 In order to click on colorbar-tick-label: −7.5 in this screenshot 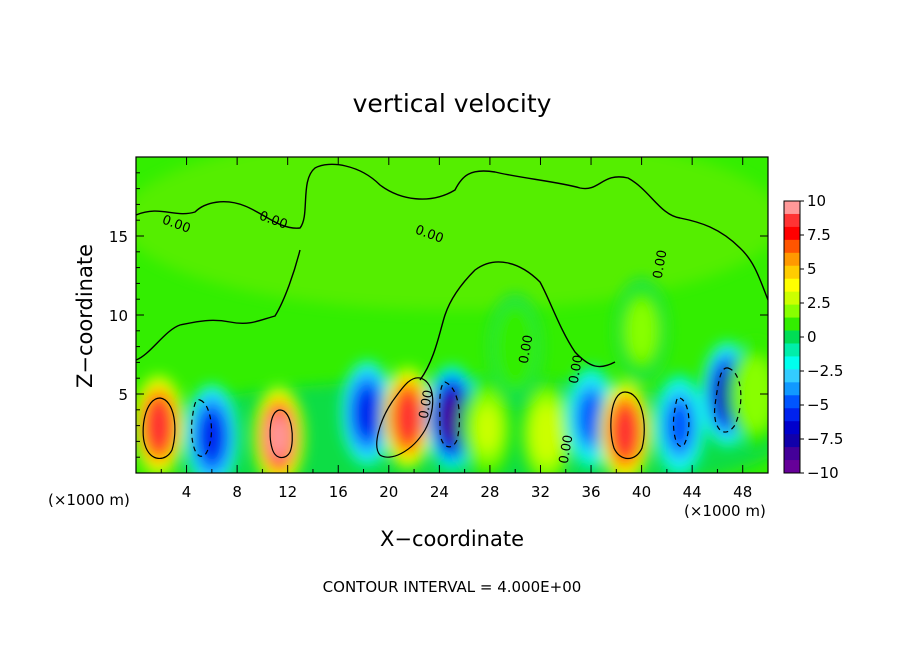, I will do `click(825, 439)`.